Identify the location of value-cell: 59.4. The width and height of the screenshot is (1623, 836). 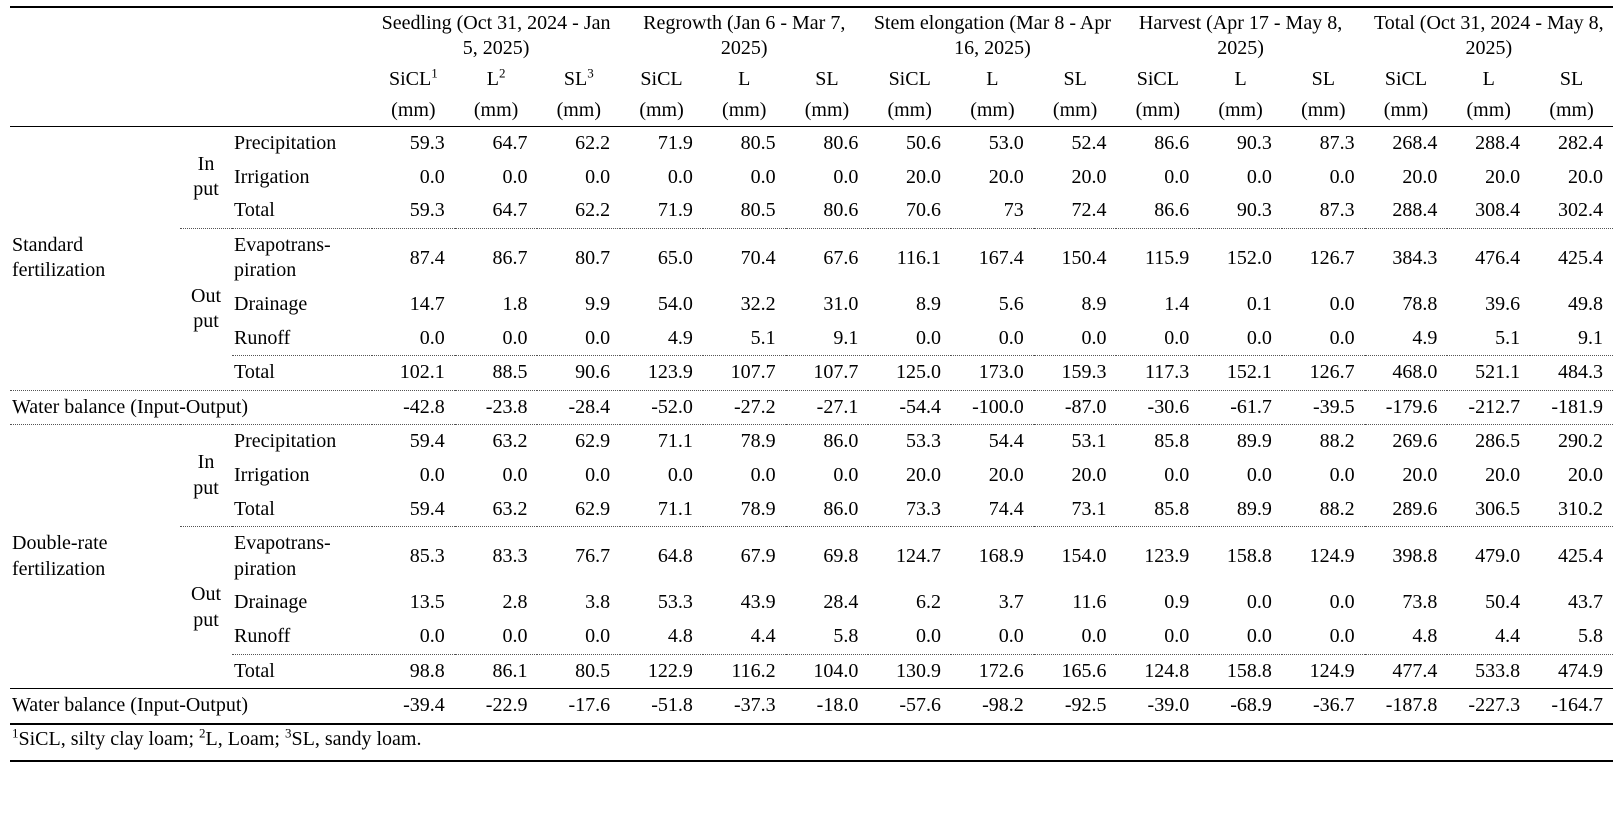
(413, 510).